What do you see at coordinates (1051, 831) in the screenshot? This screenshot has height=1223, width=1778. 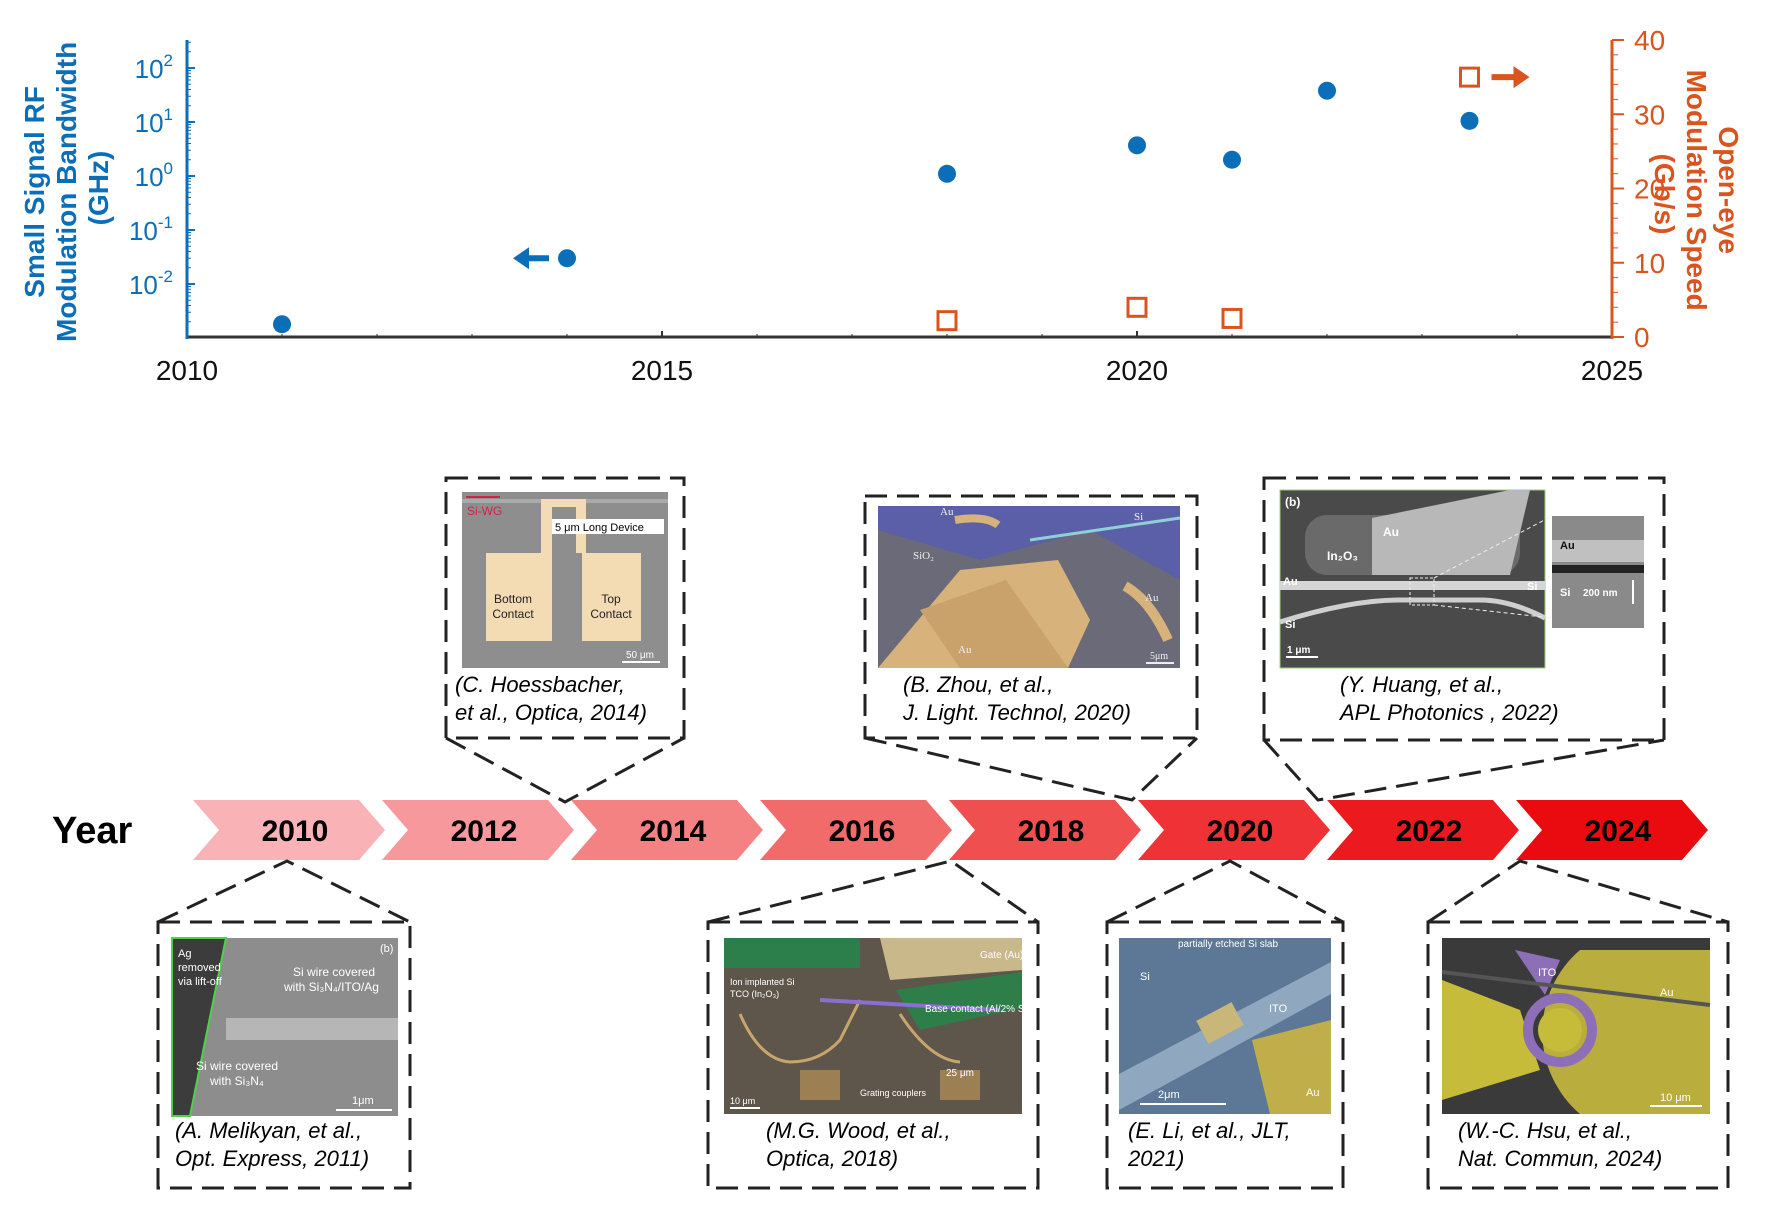 I see `timeline-year-label: 2018` at bounding box center [1051, 831].